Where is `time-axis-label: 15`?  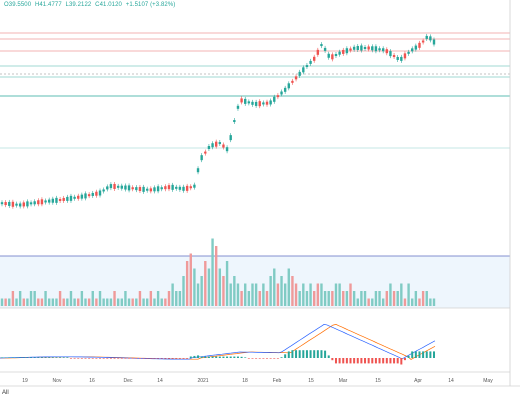
time-axis-label: 15 is located at coordinates (311, 381).